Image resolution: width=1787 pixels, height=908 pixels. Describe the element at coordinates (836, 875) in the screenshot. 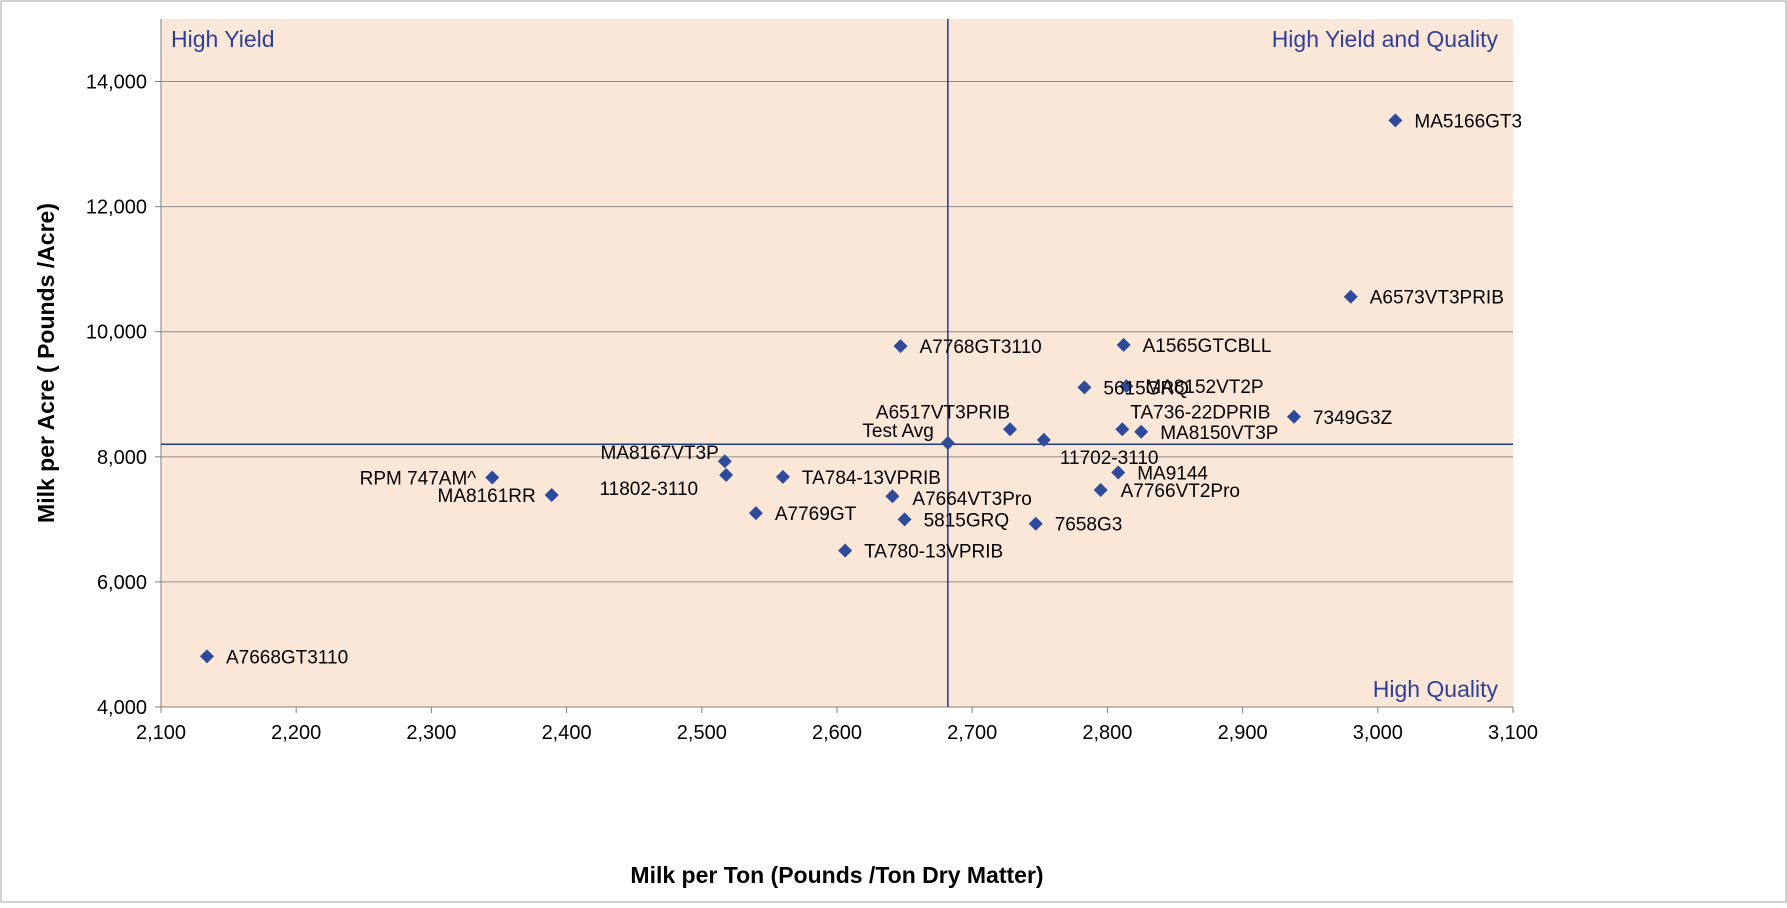

I see `x-axis-title: Milk per Ton (Pounds /Ton Dry Matter)` at that location.